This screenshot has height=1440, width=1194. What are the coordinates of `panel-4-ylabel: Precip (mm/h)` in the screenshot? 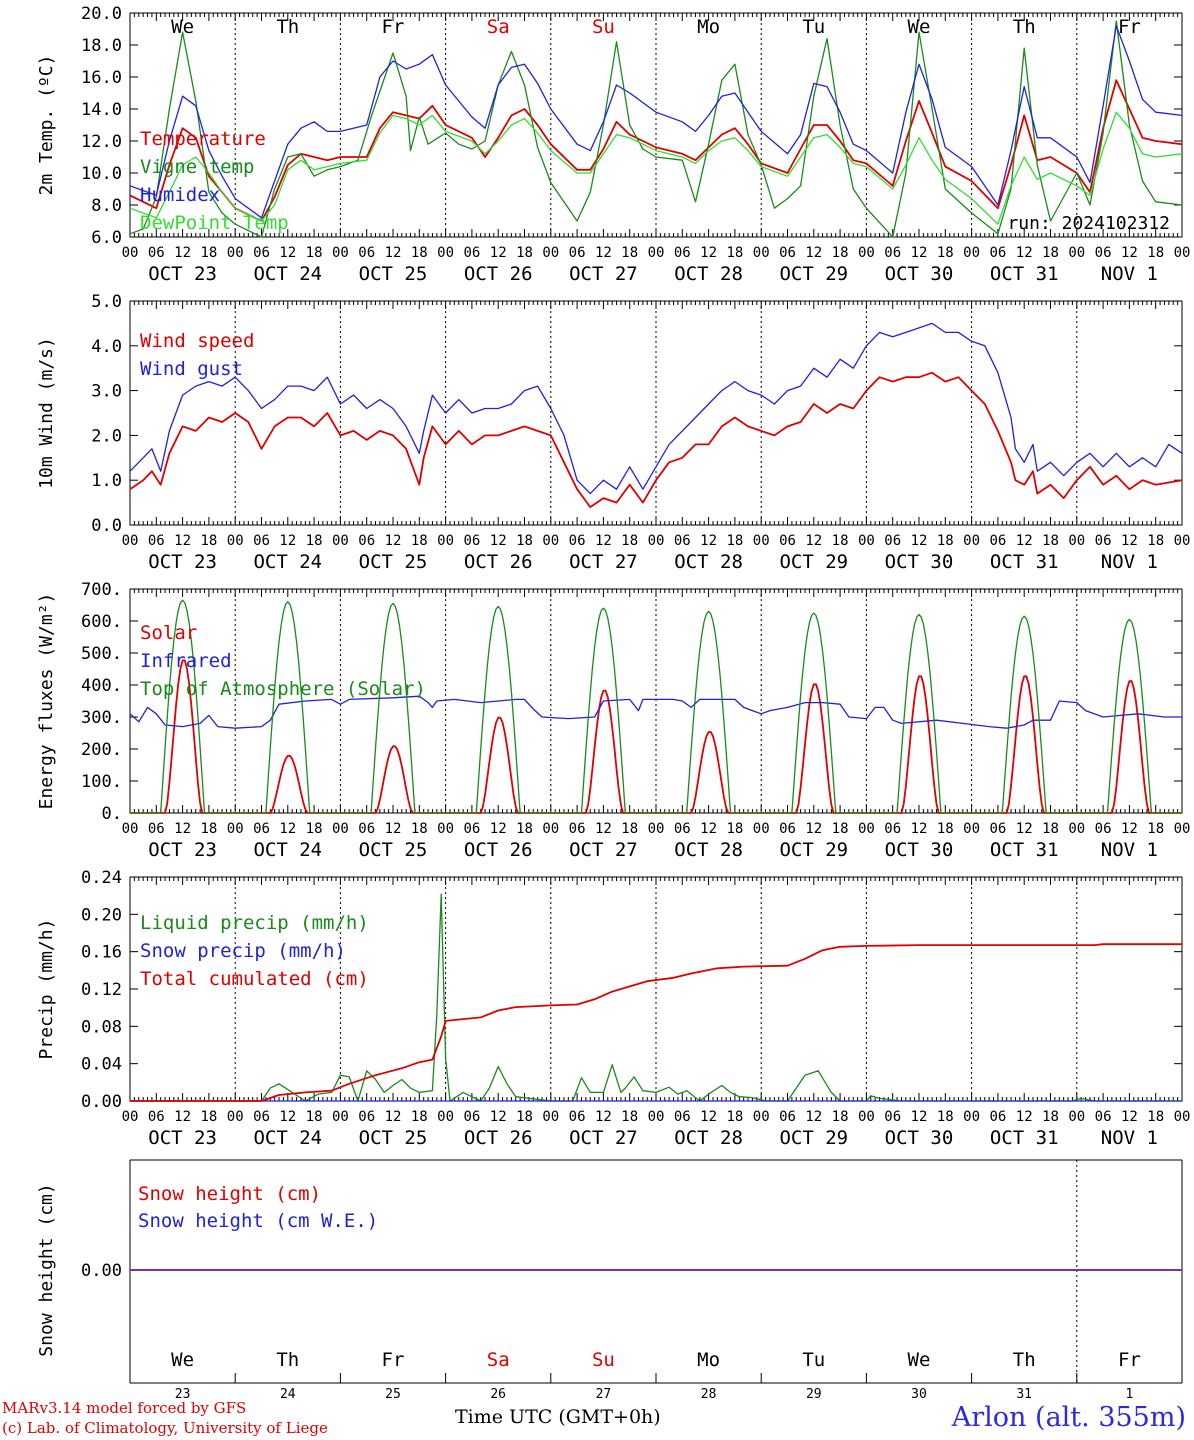 It's located at (46, 989).